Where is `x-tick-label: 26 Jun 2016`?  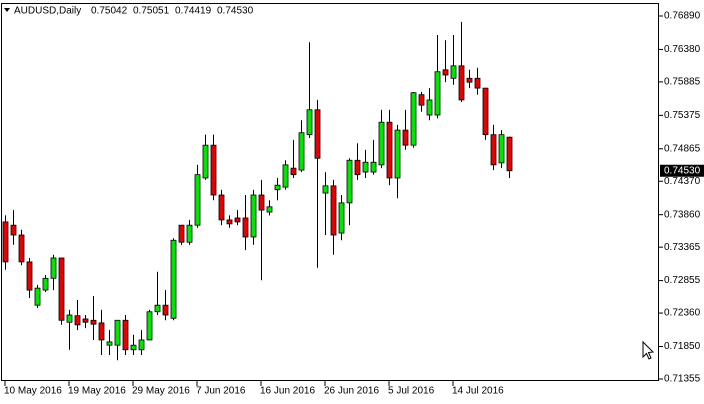
x-tick-label: 26 Jun 2016 is located at coordinates (351, 391).